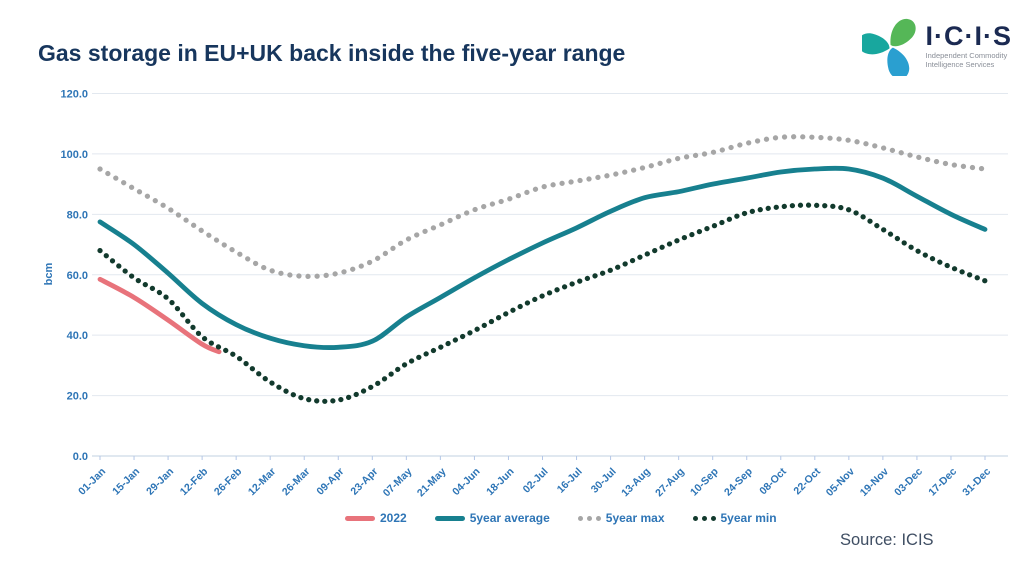 The image size is (1024, 565). What do you see at coordinates (77, 336) in the screenshot?
I see `svg-text: 40.0` at bounding box center [77, 336].